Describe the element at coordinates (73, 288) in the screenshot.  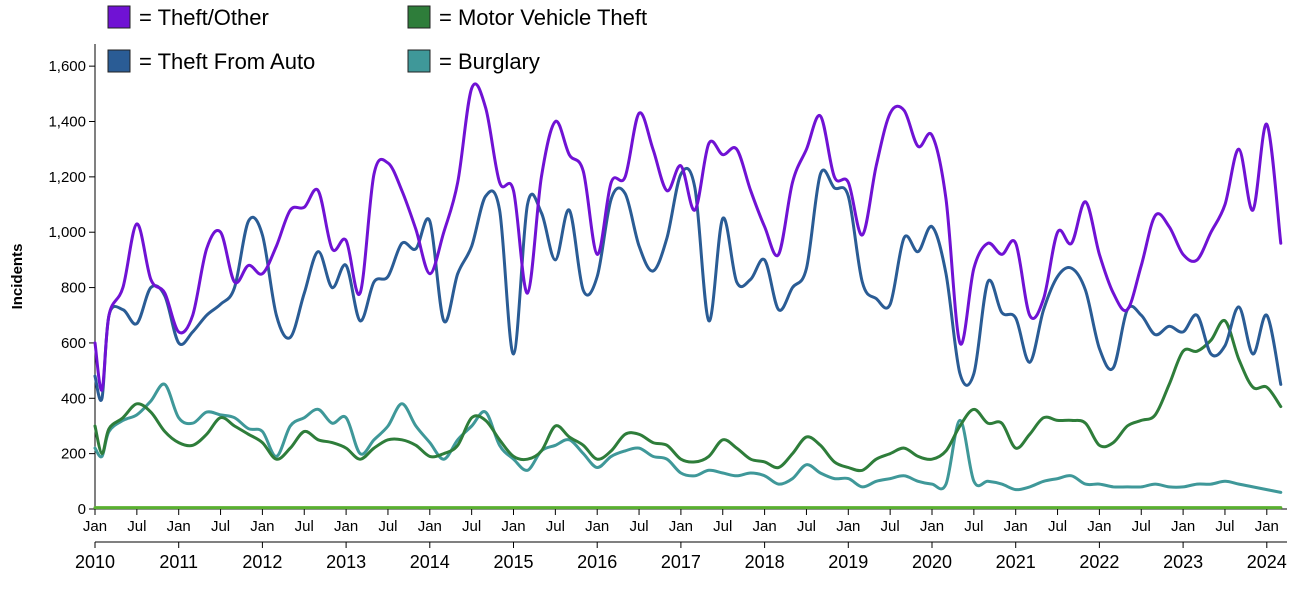
I see `y-tick-label: 800` at that location.